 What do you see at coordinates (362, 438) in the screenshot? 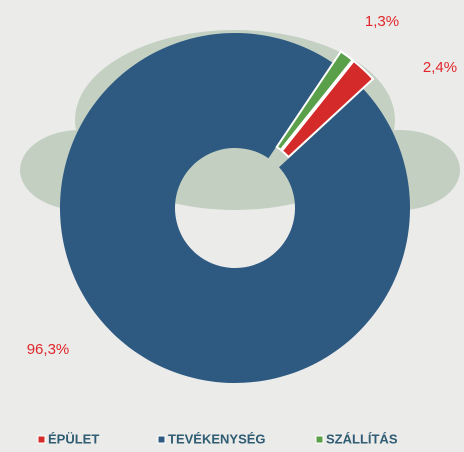
I see `legend-label: SZÁLLÍTÁS` at bounding box center [362, 438].